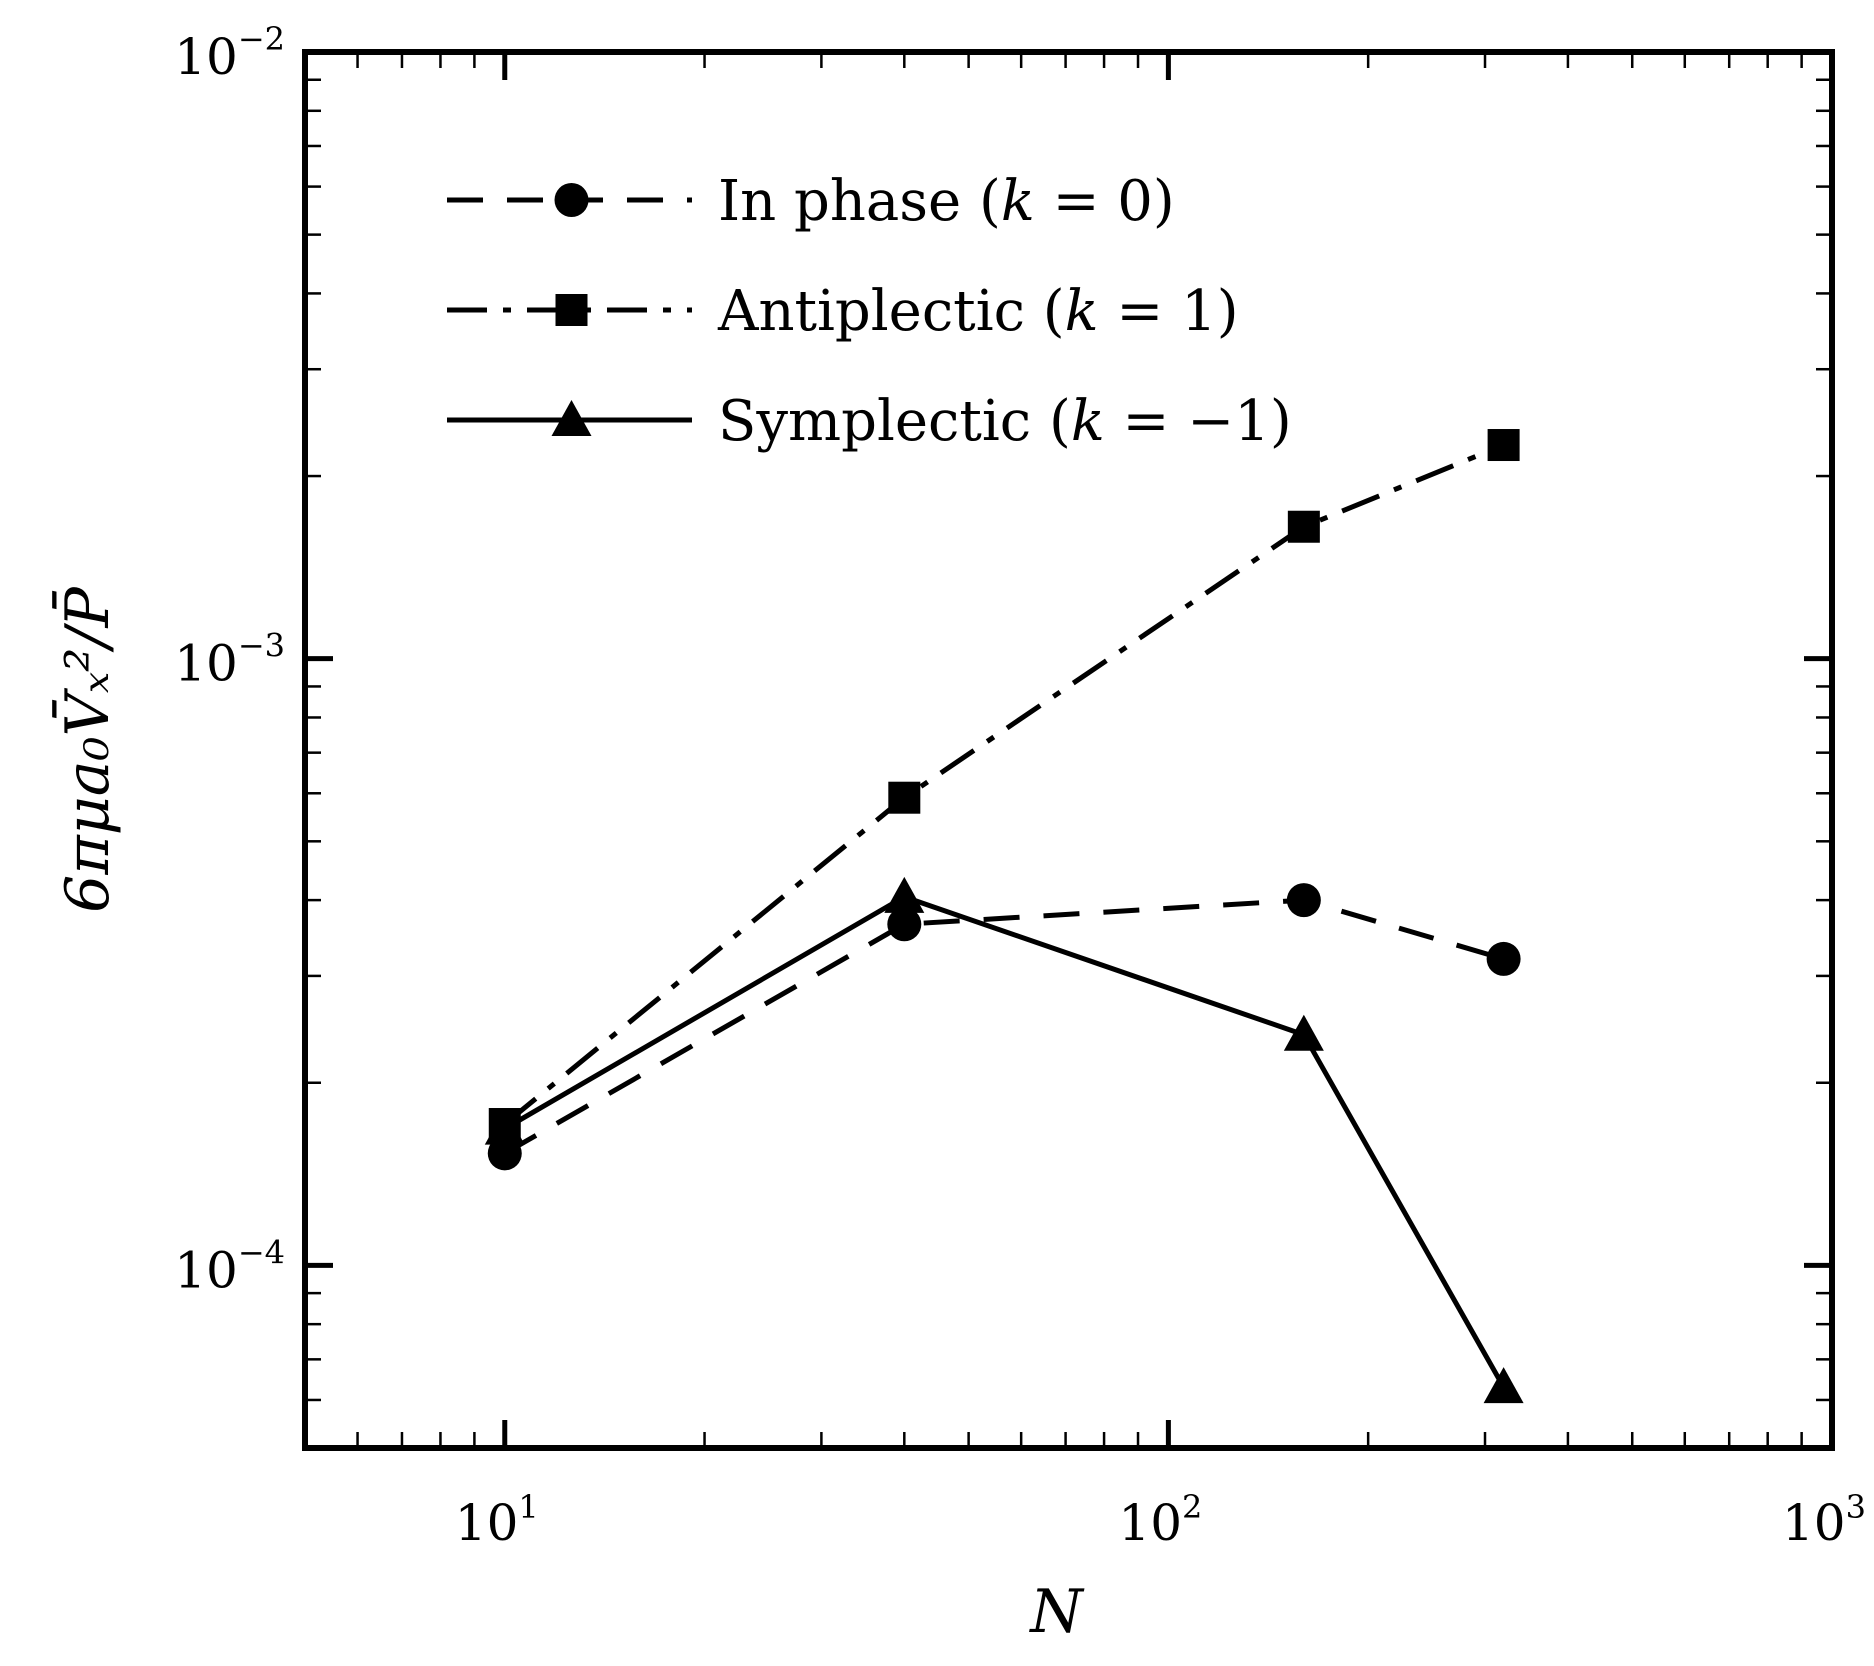 The image size is (1874, 1666). What do you see at coordinates (1824, 1520) in the screenshot?
I see `x-tick-label: 10³` at bounding box center [1824, 1520].